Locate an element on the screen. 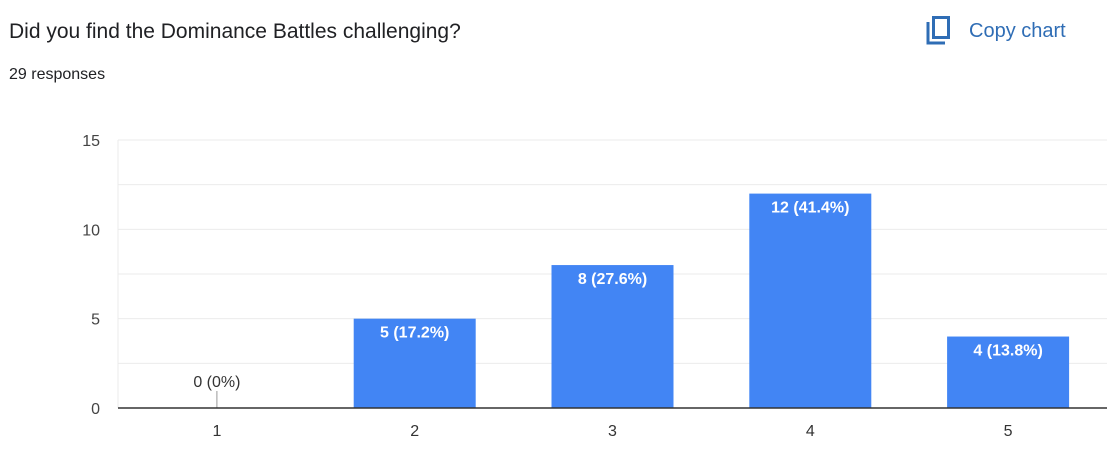 Image resolution: width=1110 pixels, height=450 pixels. x-tick-label: 2 is located at coordinates (414, 431).